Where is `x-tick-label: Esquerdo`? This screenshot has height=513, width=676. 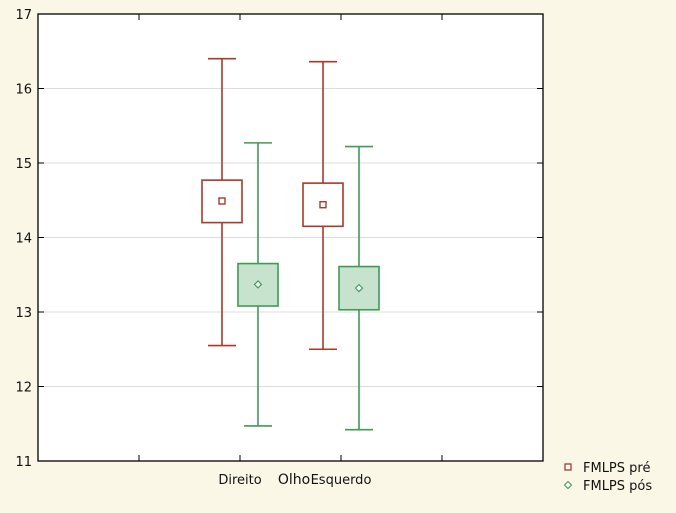
x-tick-label: Esquerdo is located at coordinates (341, 480).